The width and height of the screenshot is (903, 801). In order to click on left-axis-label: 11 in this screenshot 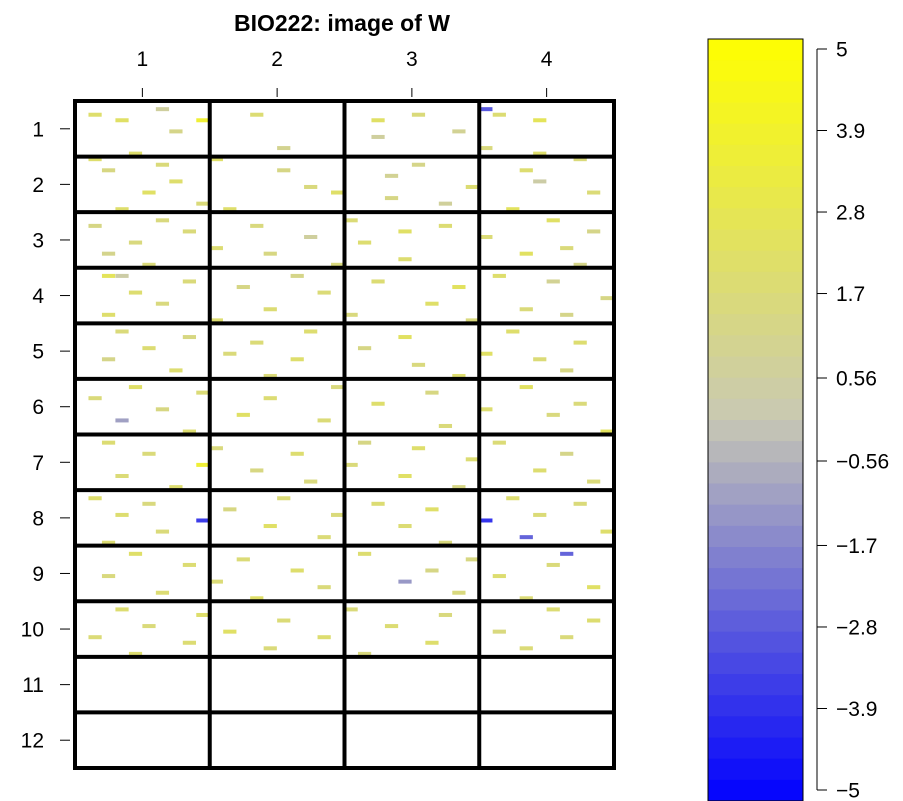, I will do `click(33, 685)`.